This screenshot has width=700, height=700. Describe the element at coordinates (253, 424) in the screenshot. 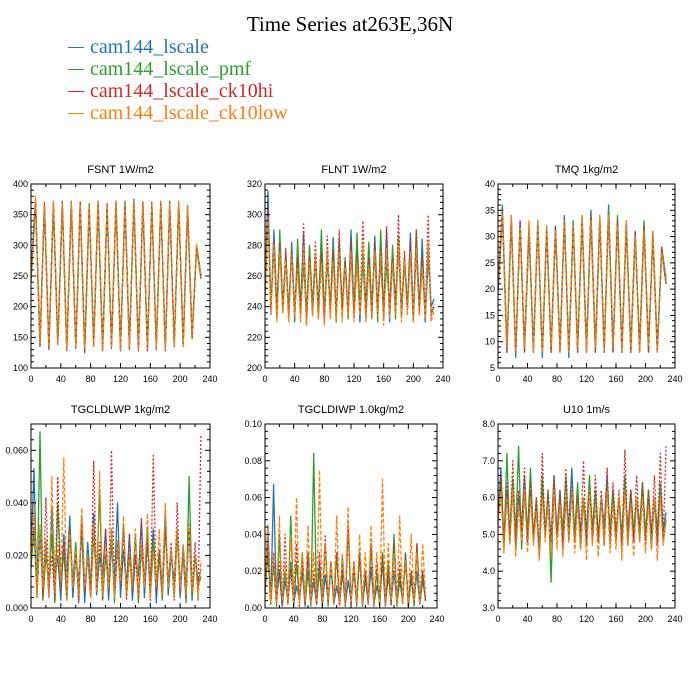

I see `y-tick-label: 0.10` at that location.